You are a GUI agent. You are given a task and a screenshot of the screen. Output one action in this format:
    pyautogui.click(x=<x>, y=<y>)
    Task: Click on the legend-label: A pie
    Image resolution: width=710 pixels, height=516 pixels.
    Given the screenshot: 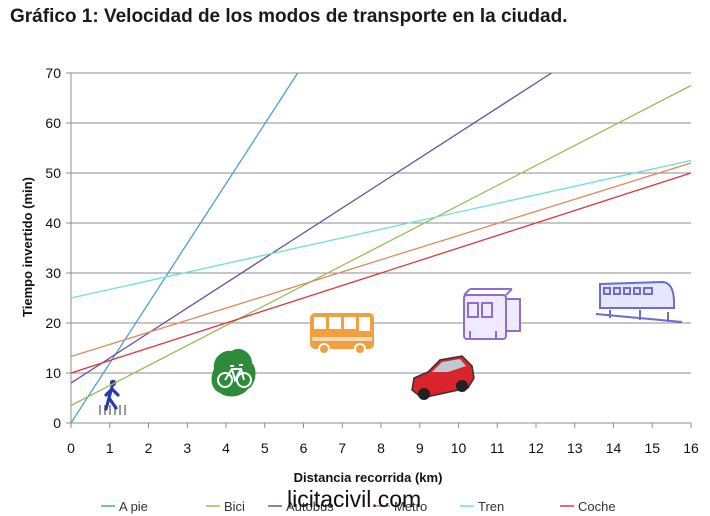 What is the action you would take?
    pyautogui.click(x=133, y=506)
    